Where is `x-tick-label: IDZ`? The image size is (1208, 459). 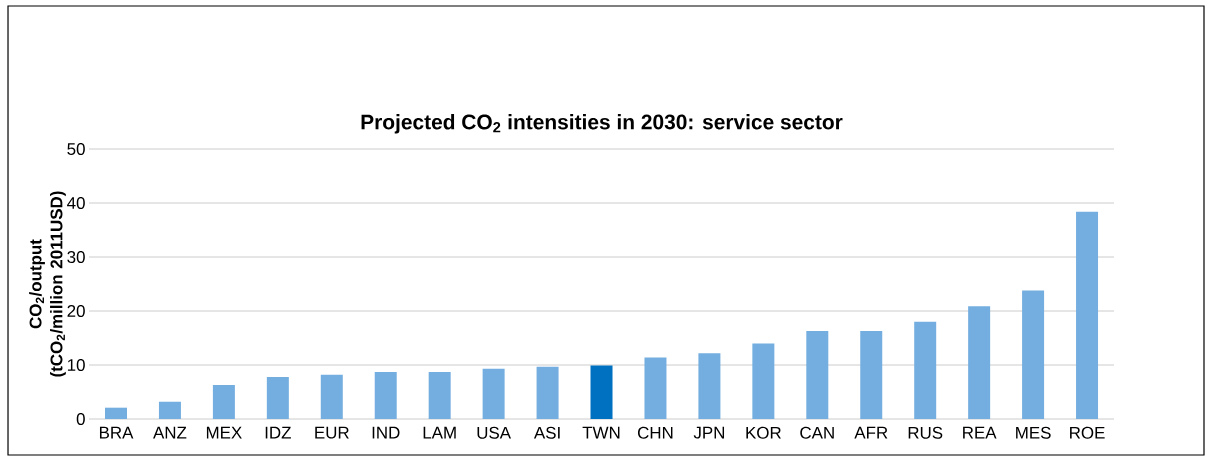 x-tick-label: IDZ is located at coordinates (278, 432).